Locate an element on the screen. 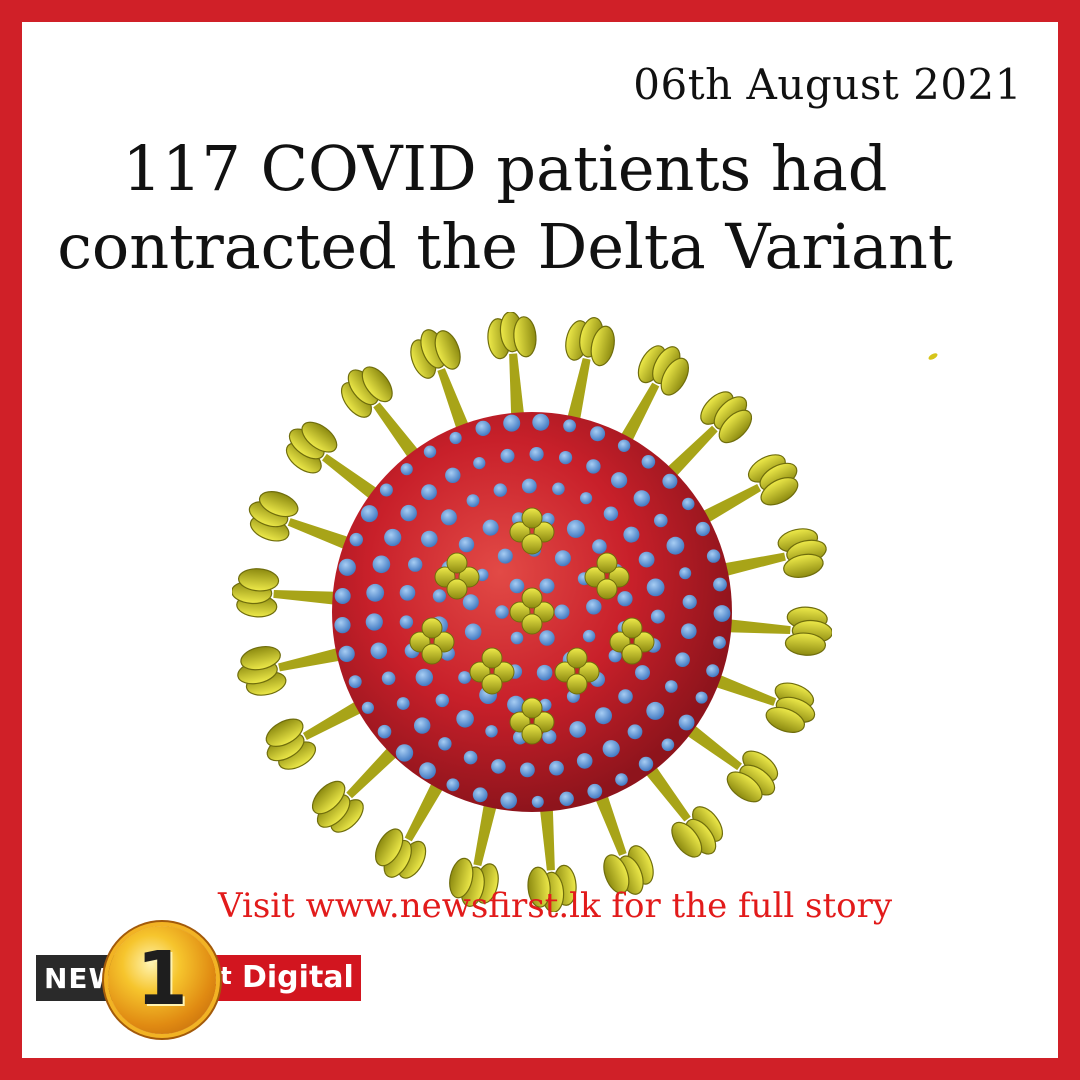  logo-badge-icon: 1 is located at coordinates (162, 980).